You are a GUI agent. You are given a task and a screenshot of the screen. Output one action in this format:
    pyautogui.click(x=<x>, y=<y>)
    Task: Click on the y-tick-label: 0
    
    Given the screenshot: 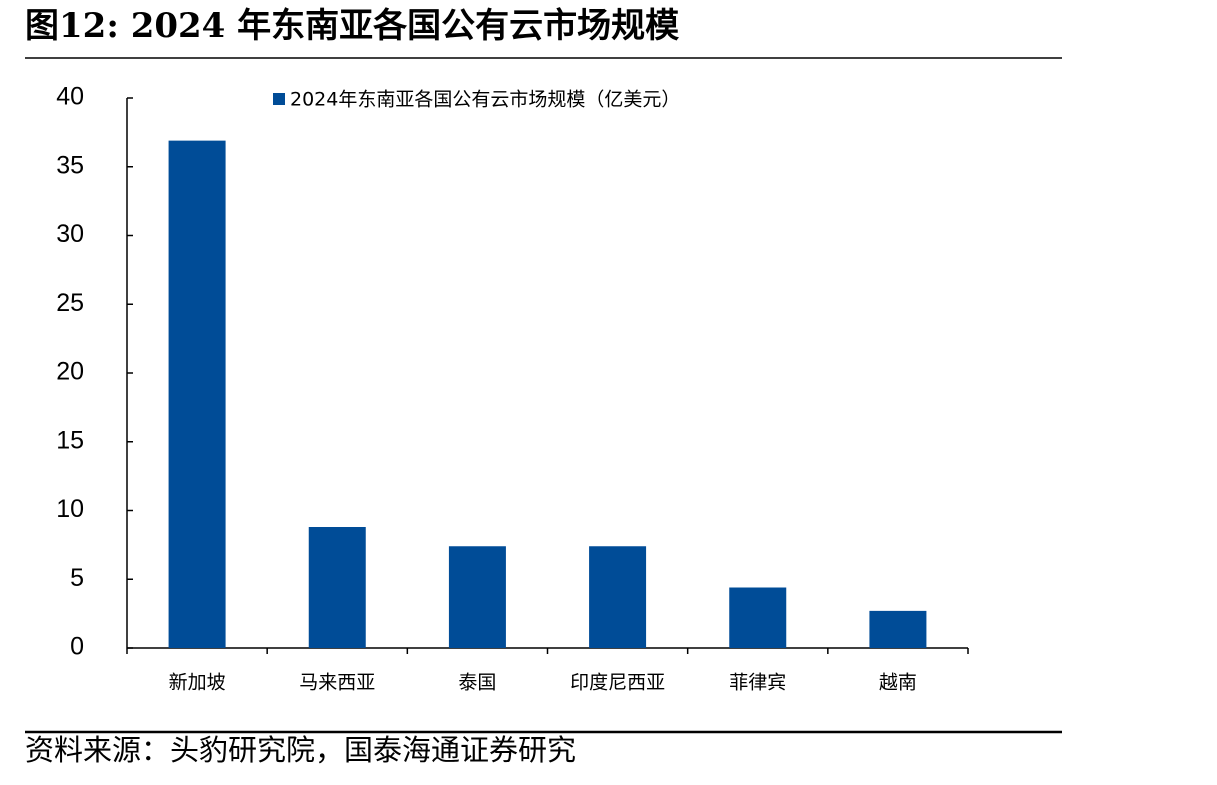 What is the action you would take?
    pyautogui.click(x=77, y=647)
    